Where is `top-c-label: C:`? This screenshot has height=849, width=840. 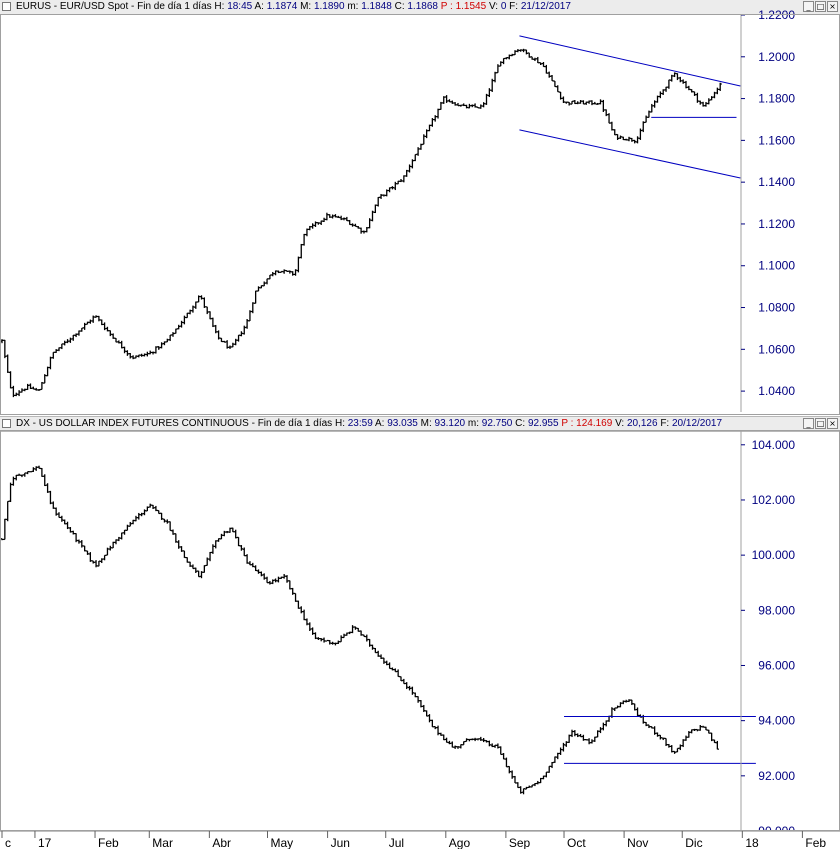 top-c-label: C: is located at coordinates (399, 6).